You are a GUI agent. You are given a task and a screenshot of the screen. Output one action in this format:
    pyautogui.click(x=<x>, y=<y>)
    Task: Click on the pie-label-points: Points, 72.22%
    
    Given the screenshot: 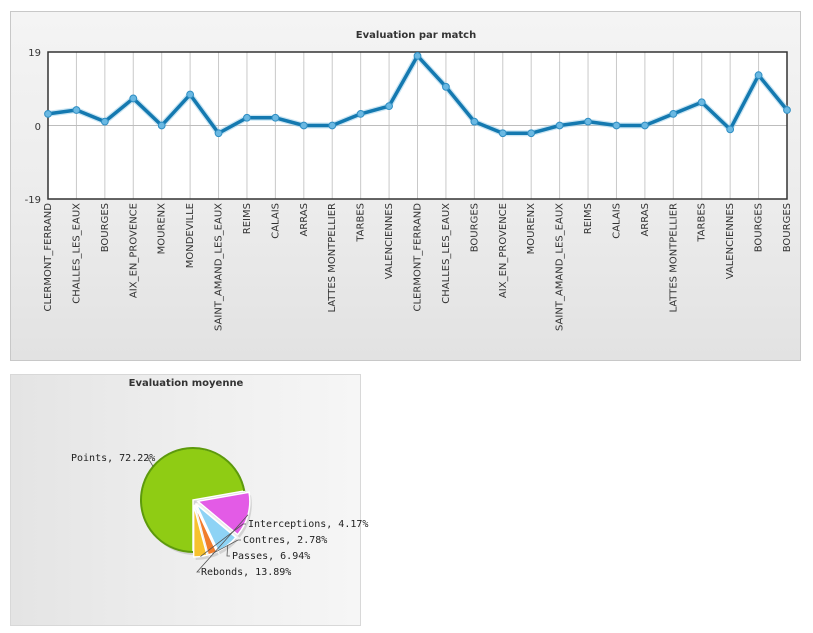 What is the action you would take?
    pyautogui.click(x=113, y=458)
    